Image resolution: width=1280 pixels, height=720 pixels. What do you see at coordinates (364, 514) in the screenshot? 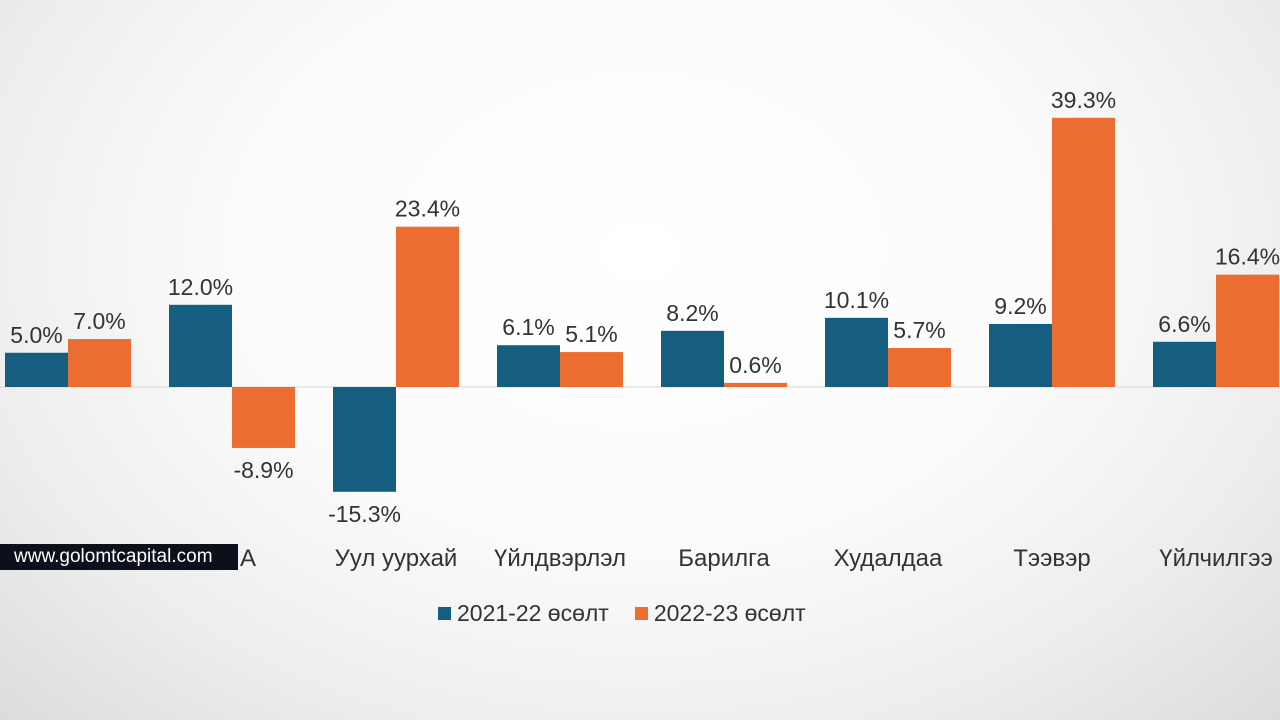
I see `data-label-2021-22-2: -15.3%` at bounding box center [364, 514].